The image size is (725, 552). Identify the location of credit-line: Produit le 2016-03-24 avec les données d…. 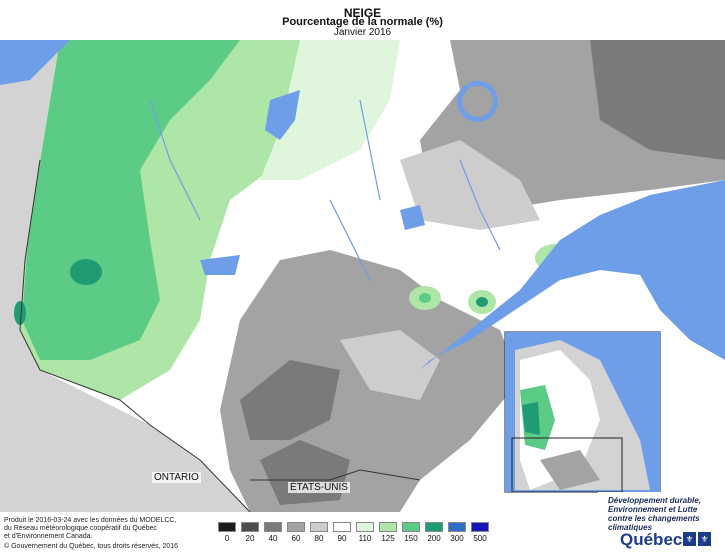
(90, 520).